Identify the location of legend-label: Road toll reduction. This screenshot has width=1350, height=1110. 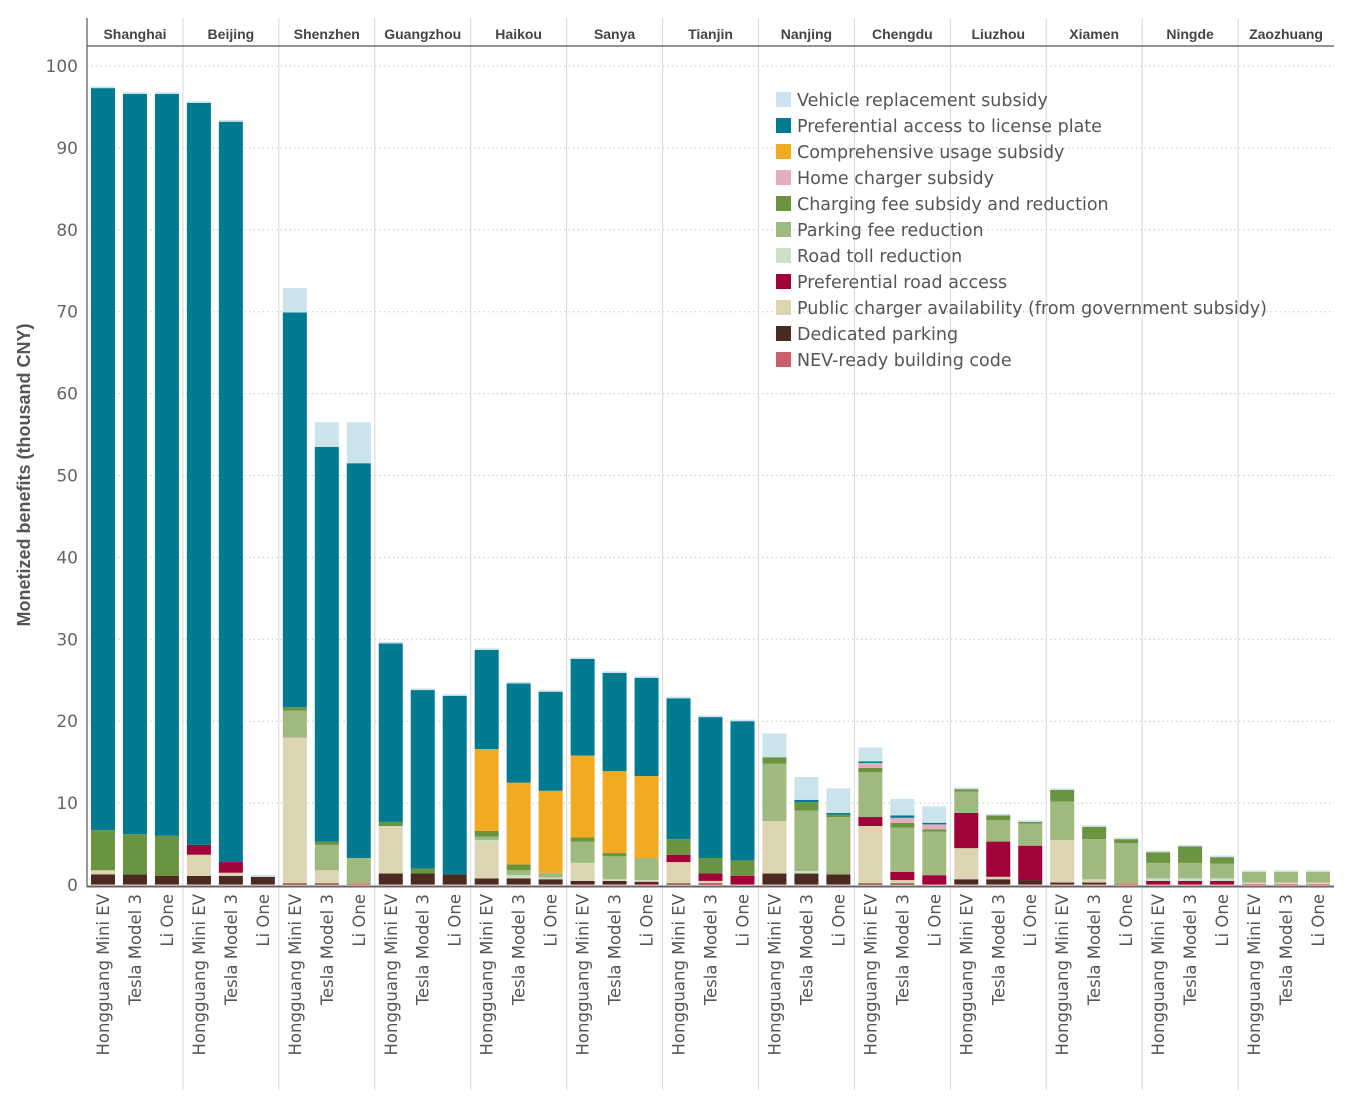
(879, 257).